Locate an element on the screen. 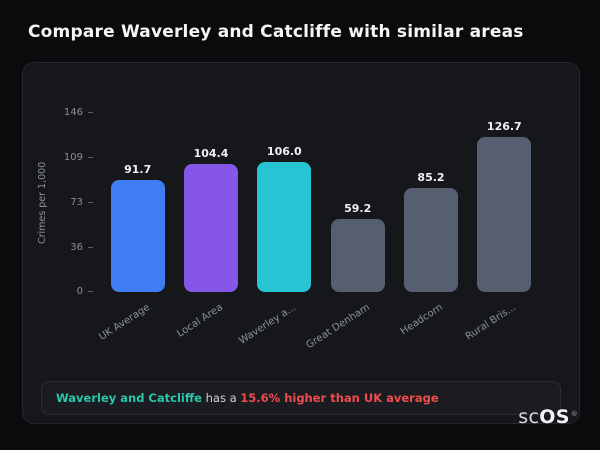 The width and height of the screenshot is (600, 450). registered-trademark-icon: ® is located at coordinates (574, 413).